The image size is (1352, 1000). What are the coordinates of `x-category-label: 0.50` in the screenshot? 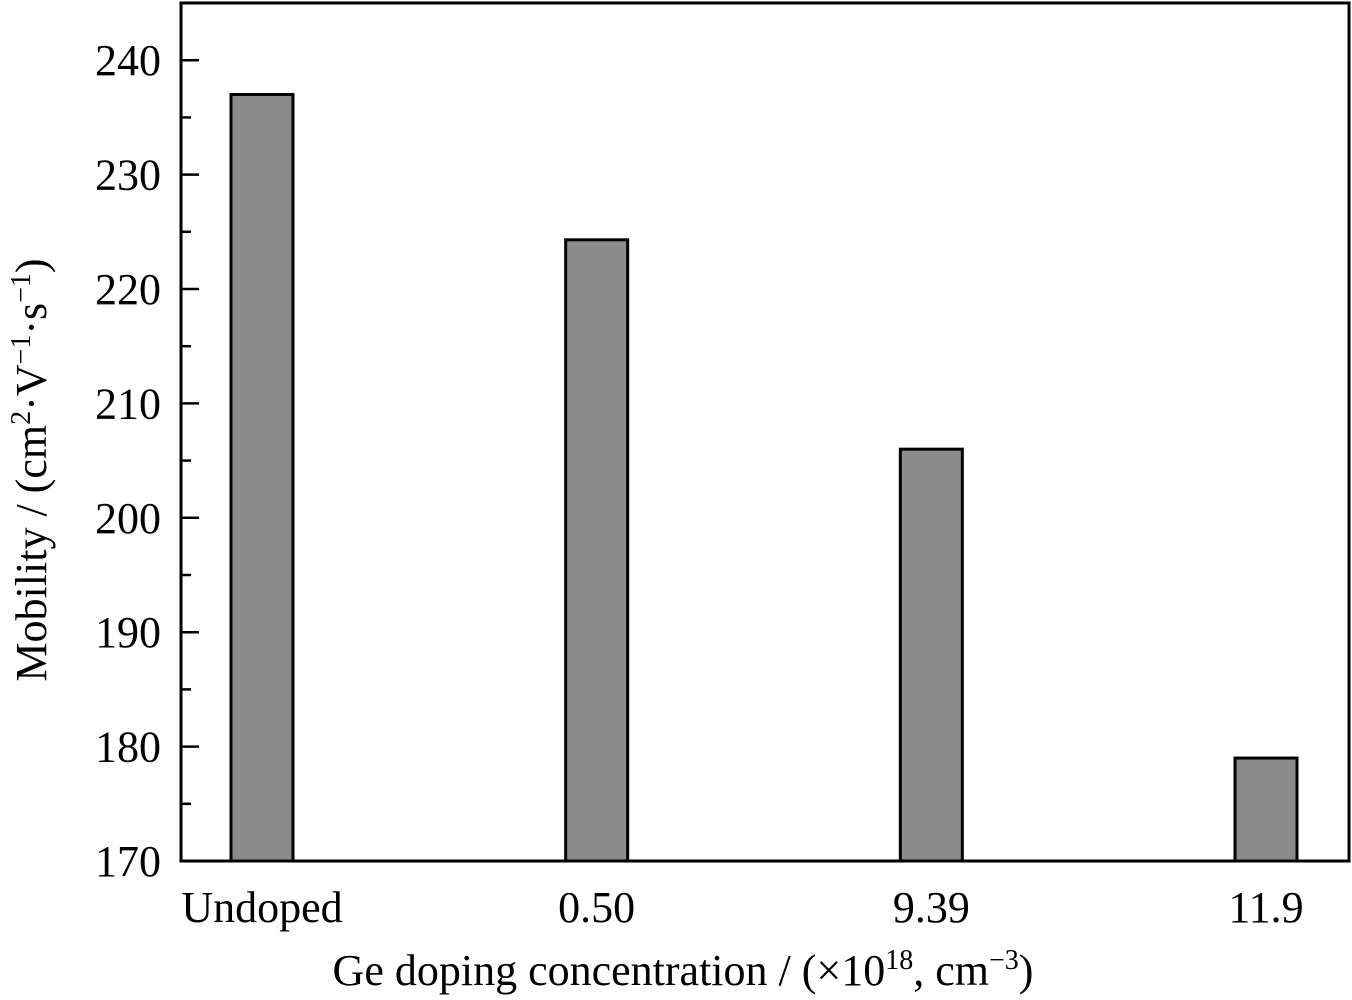 It's located at (596, 907).